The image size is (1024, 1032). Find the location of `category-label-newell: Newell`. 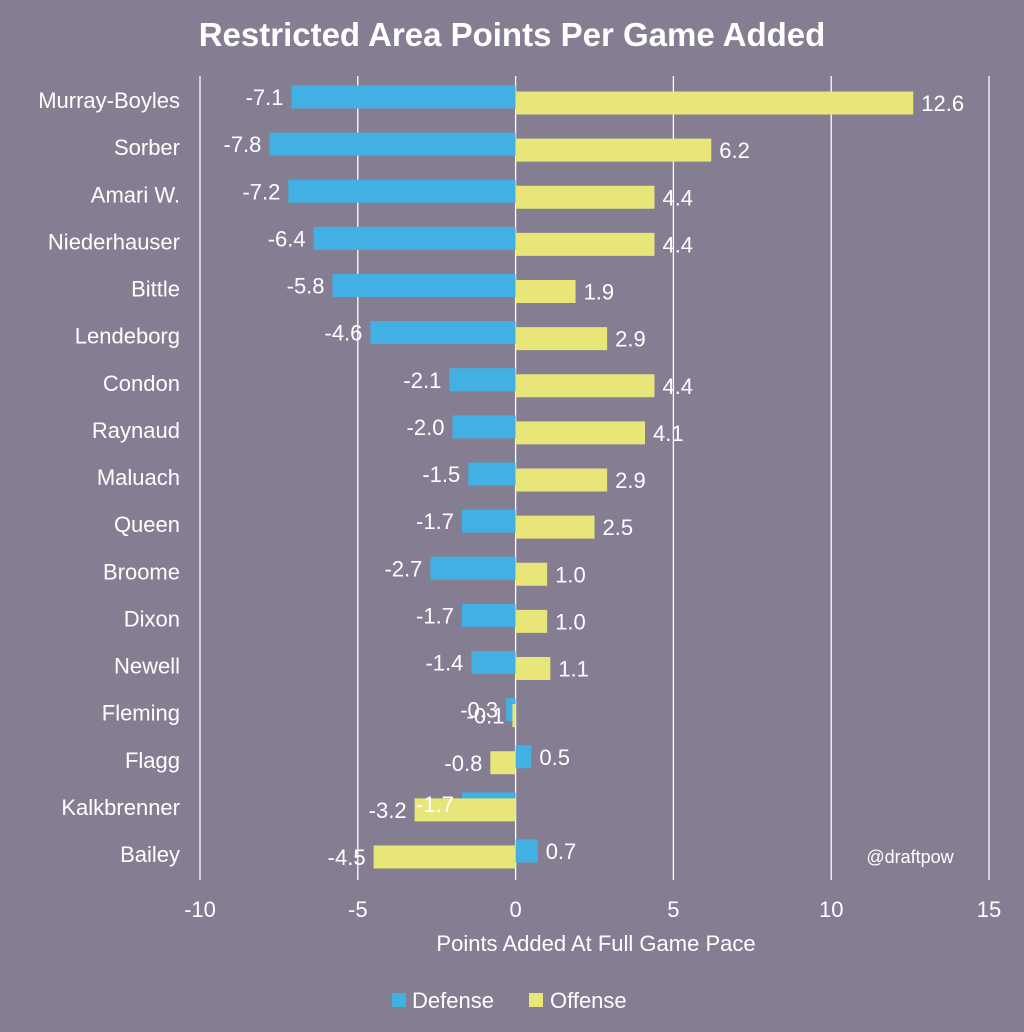

category-label-newell: Newell is located at coordinates (147, 666).